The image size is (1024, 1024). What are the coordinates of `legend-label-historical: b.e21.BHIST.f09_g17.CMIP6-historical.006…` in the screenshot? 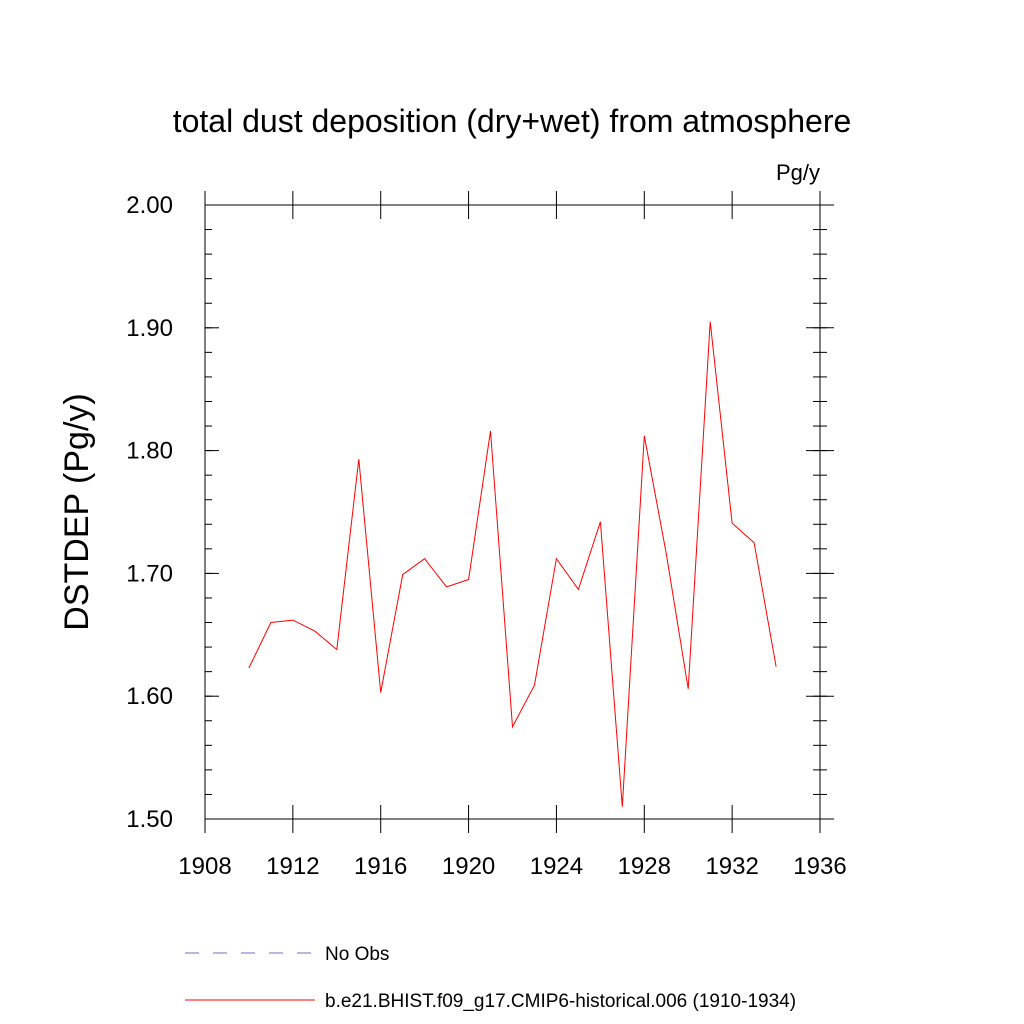 It's located at (560, 1001).